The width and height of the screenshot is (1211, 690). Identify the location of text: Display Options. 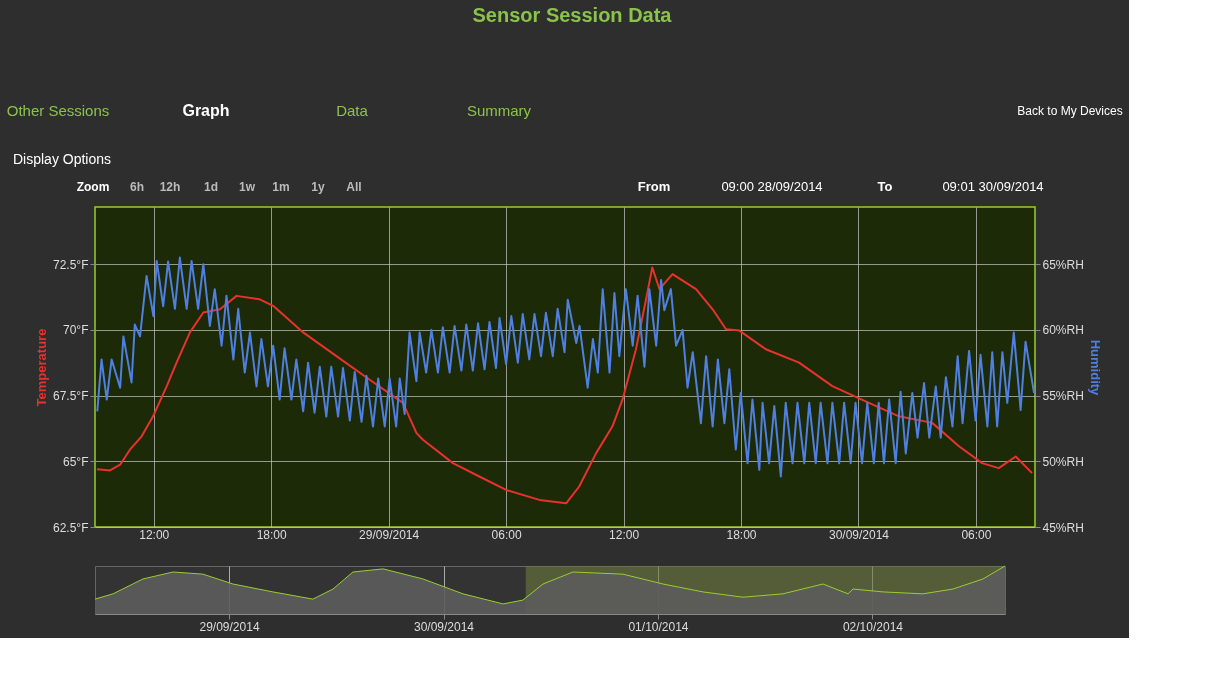
(62, 159).